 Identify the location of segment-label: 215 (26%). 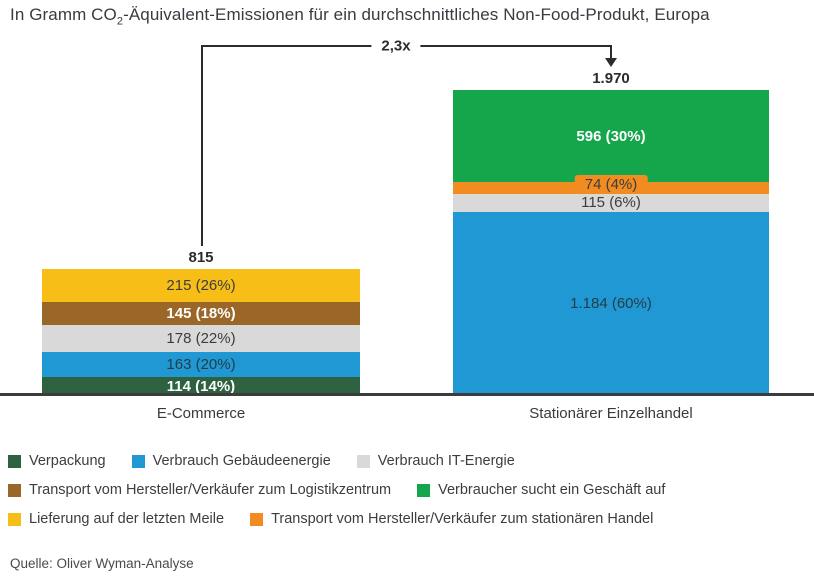
(201, 286).